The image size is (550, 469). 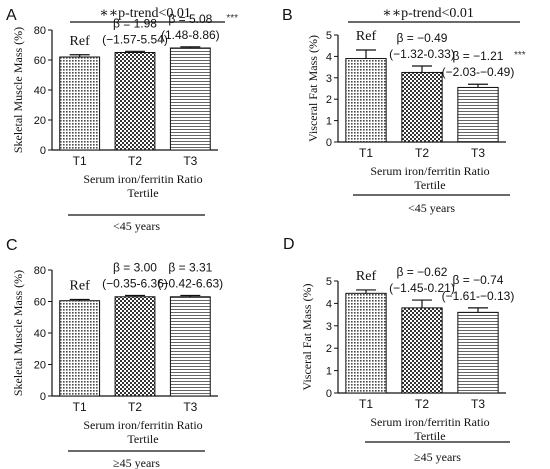 What do you see at coordinates (422, 288) in the screenshot?
I see `ci-label: (−1.45-0.21)` at bounding box center [422, 288].